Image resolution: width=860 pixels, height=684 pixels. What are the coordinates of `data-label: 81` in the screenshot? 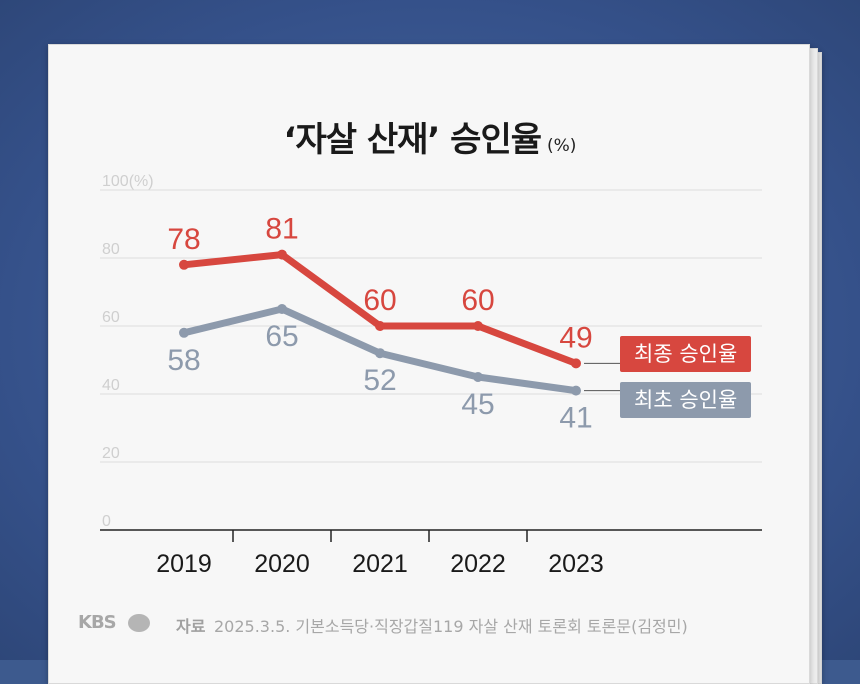 It's located at (281, 229).